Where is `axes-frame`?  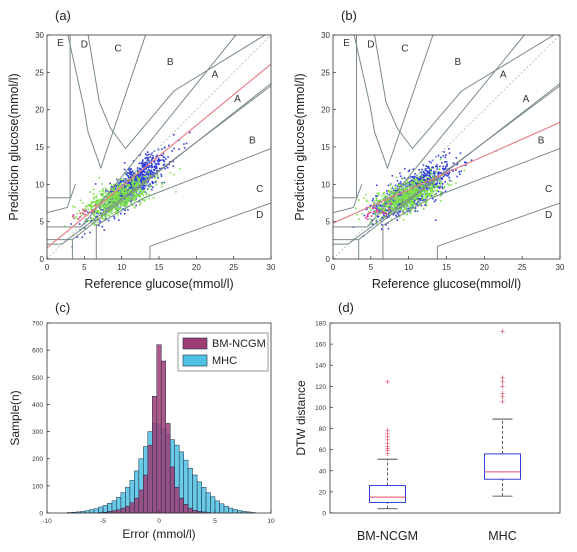 axes-frame is located at coordinates (445, 418).